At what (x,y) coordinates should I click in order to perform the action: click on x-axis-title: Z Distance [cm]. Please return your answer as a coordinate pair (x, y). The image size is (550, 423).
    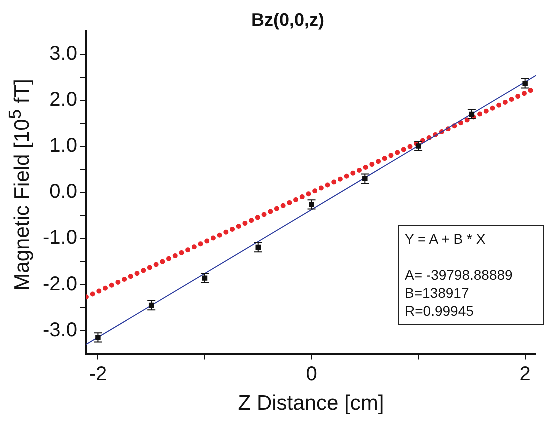
    Looking at the image, I should click on (311, 404).